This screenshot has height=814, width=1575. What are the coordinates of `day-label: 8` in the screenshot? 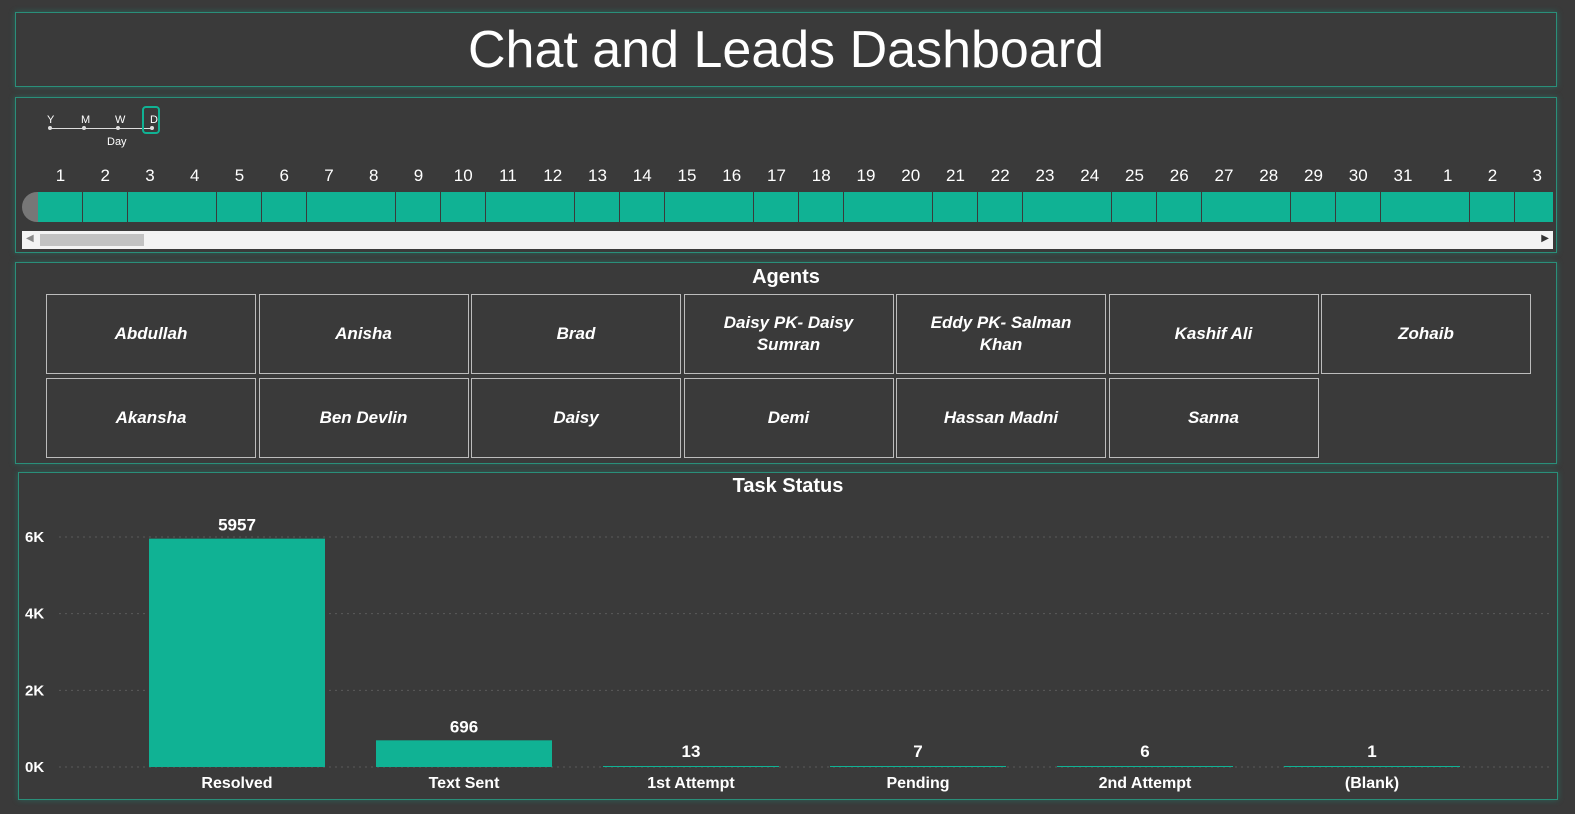 It's located at (374, 175).